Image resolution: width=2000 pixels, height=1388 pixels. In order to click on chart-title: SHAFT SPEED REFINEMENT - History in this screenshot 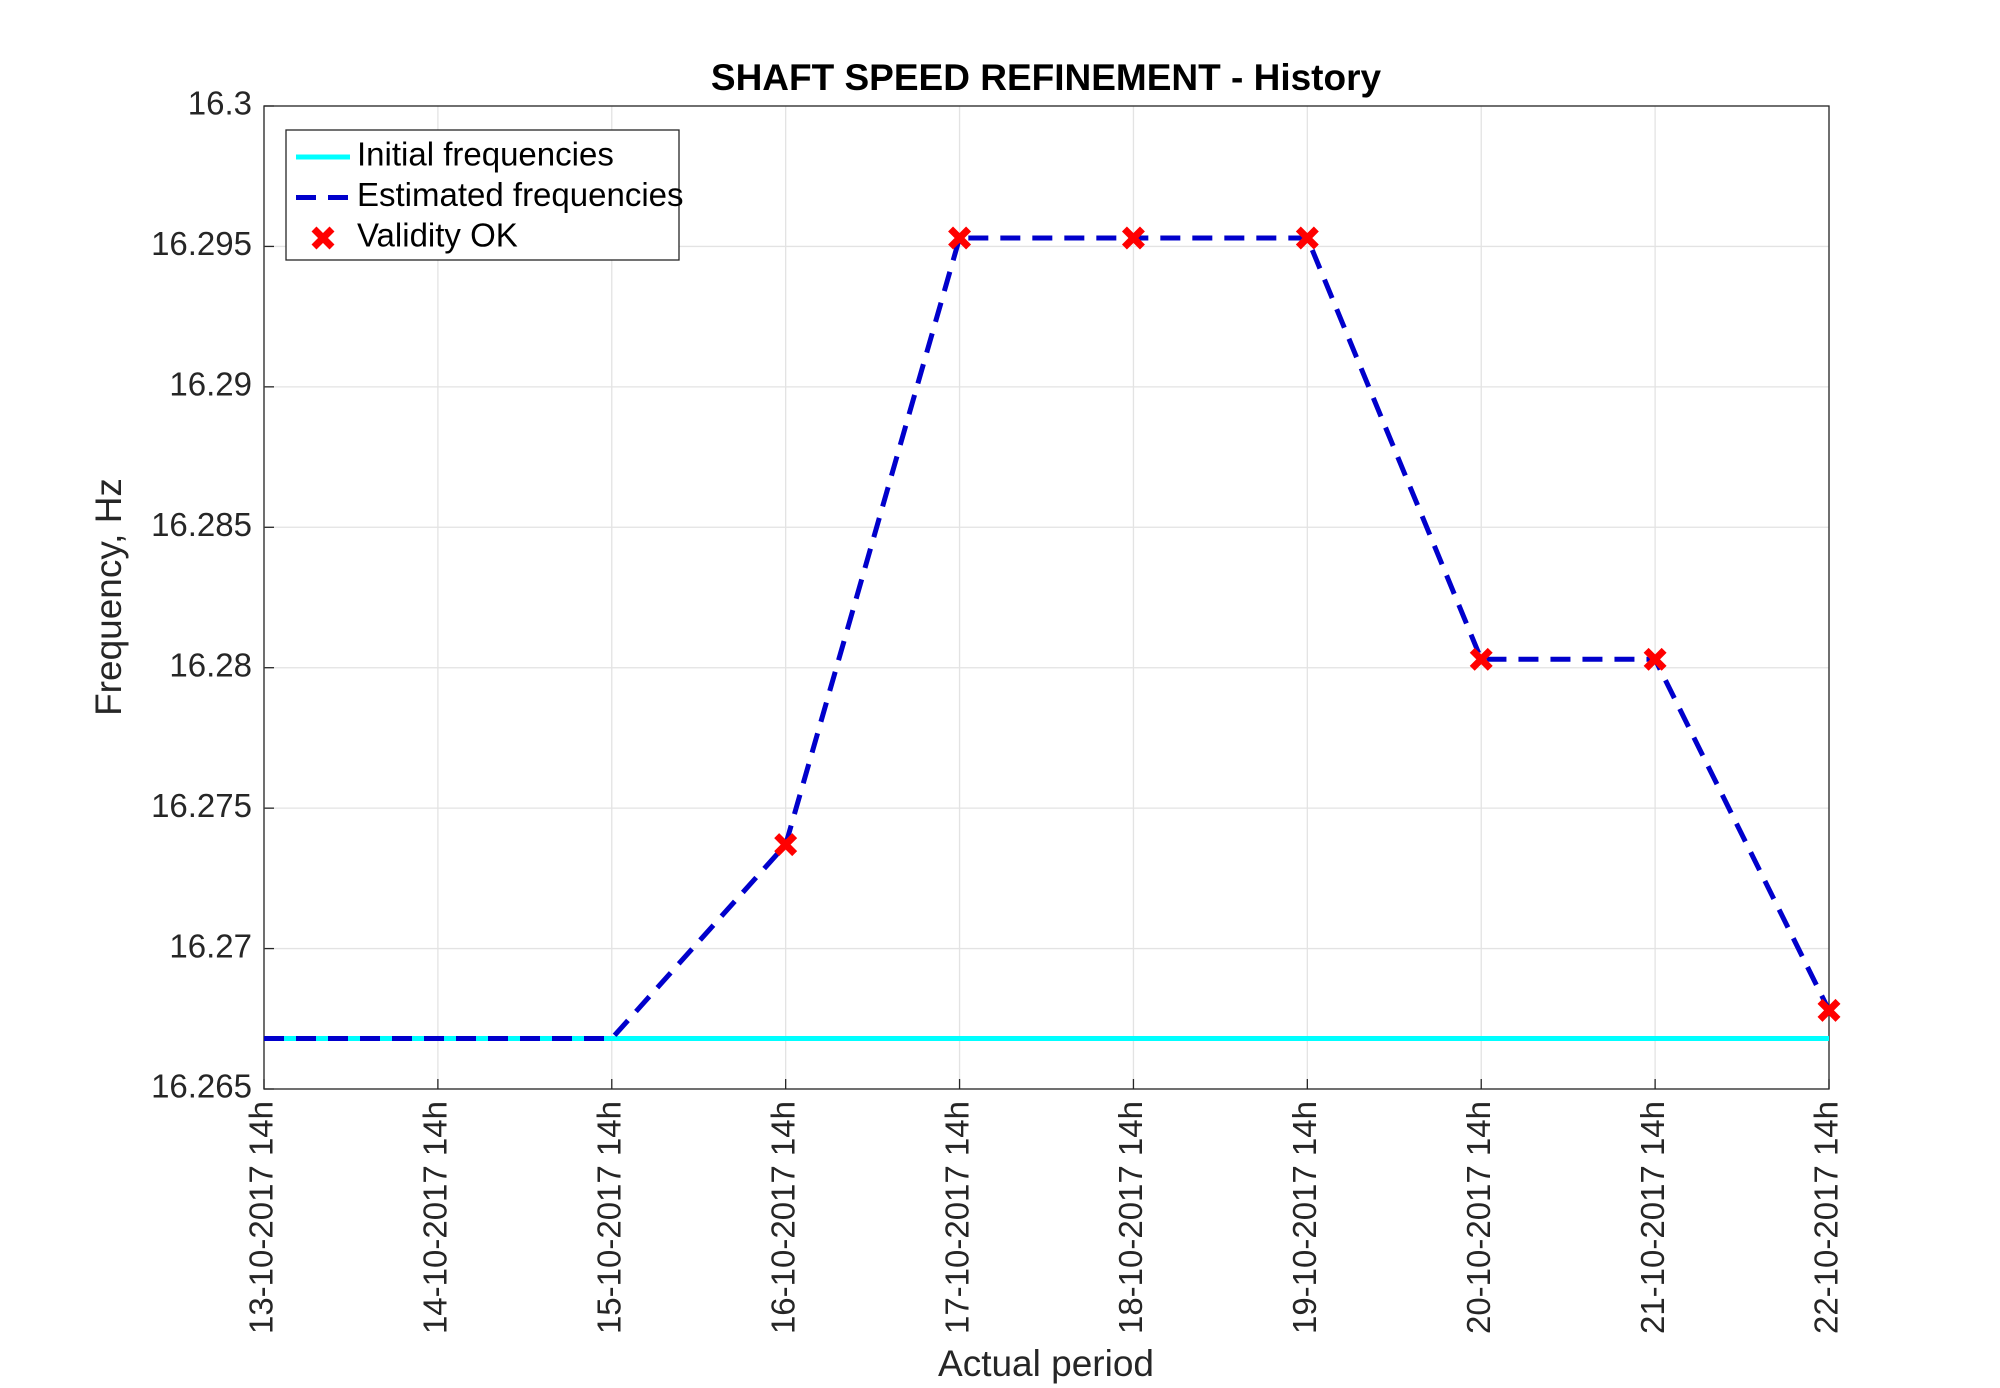, I will do `click(1046, 77)`.